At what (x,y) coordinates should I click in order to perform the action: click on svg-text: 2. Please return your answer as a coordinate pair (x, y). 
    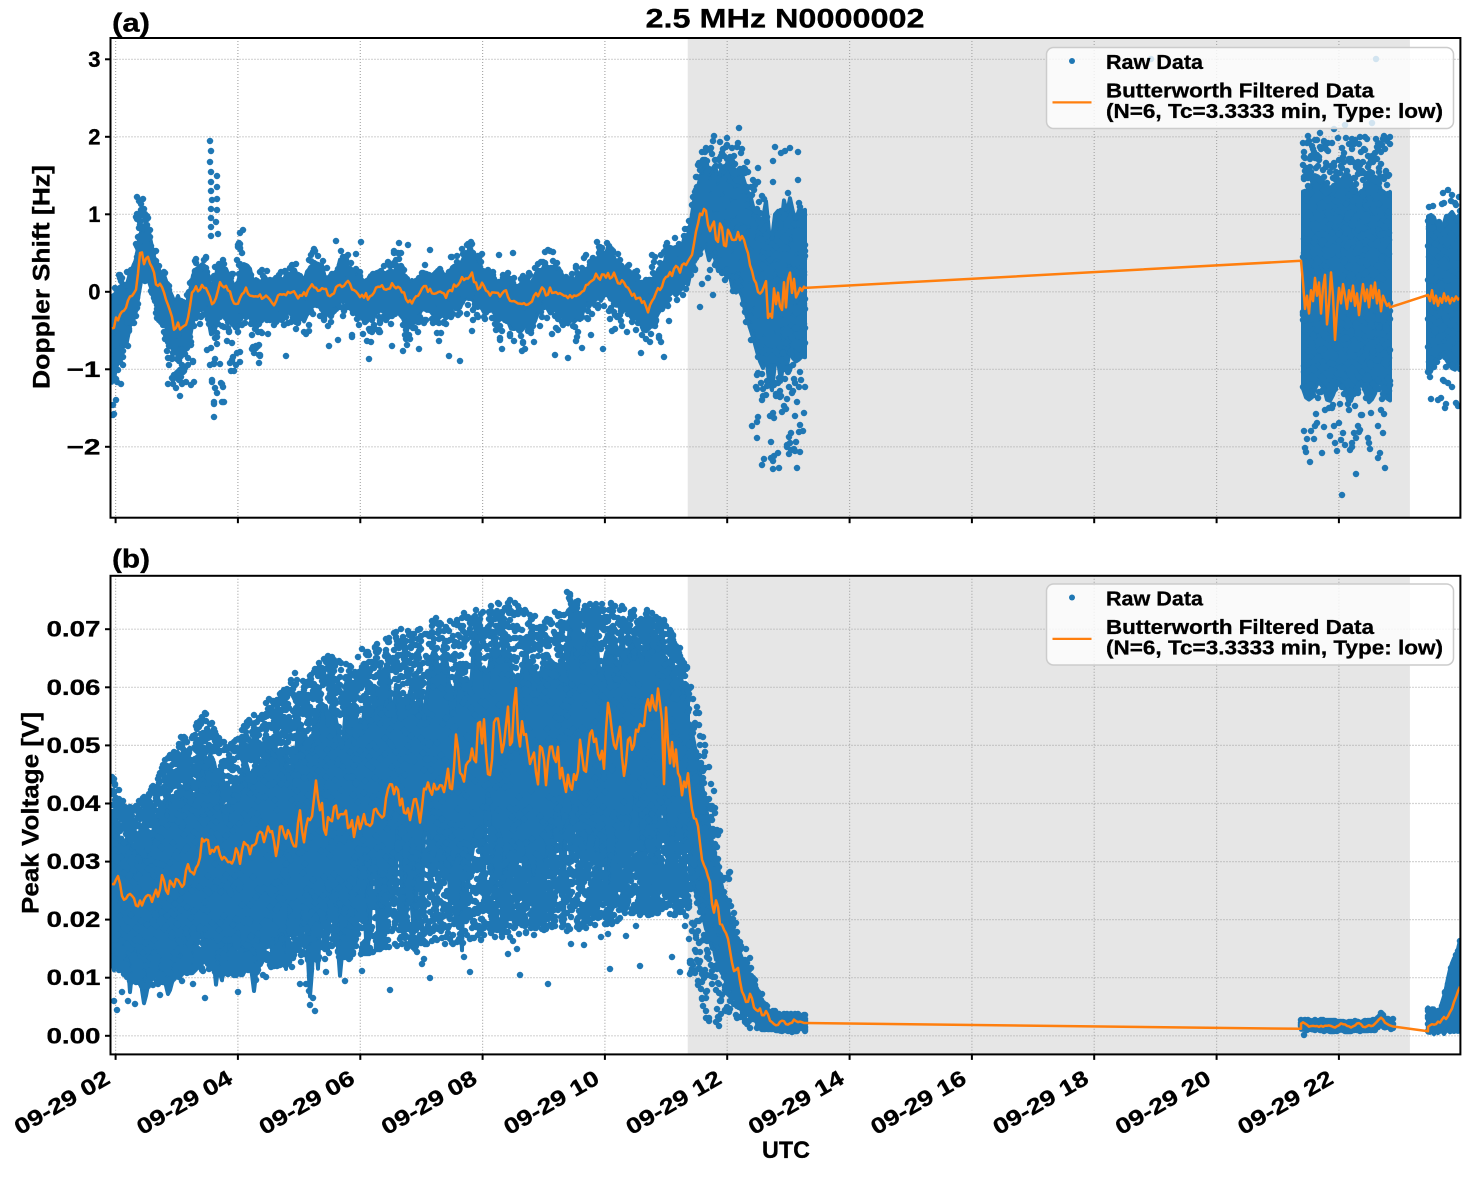
    Looking at the image, I should click on (94, 136).